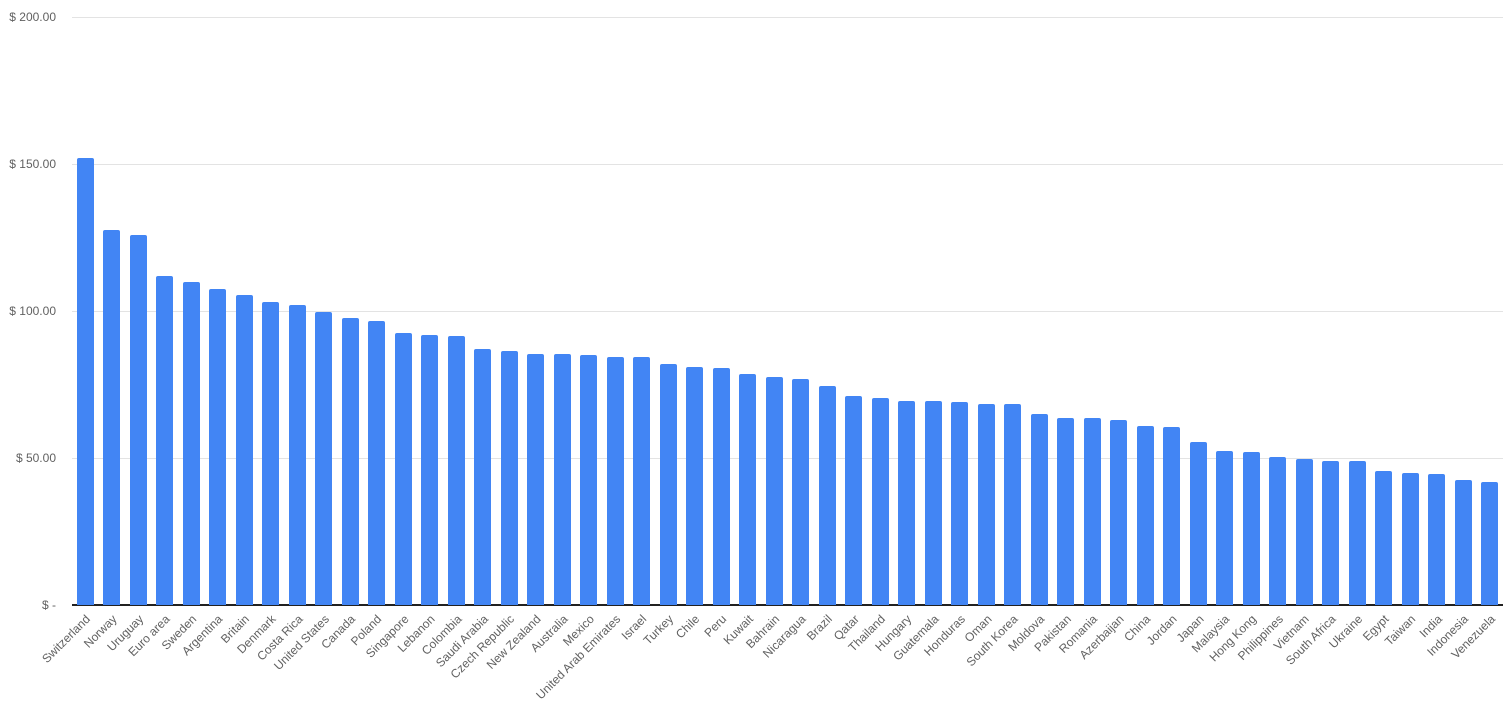 The width and height of the screenshot is (1503, 706). What do you see at coordinates (32, 164) in the screenshot?
I see `y-axis-tick-label: $ 150.00` at bounding box center [32, 164].